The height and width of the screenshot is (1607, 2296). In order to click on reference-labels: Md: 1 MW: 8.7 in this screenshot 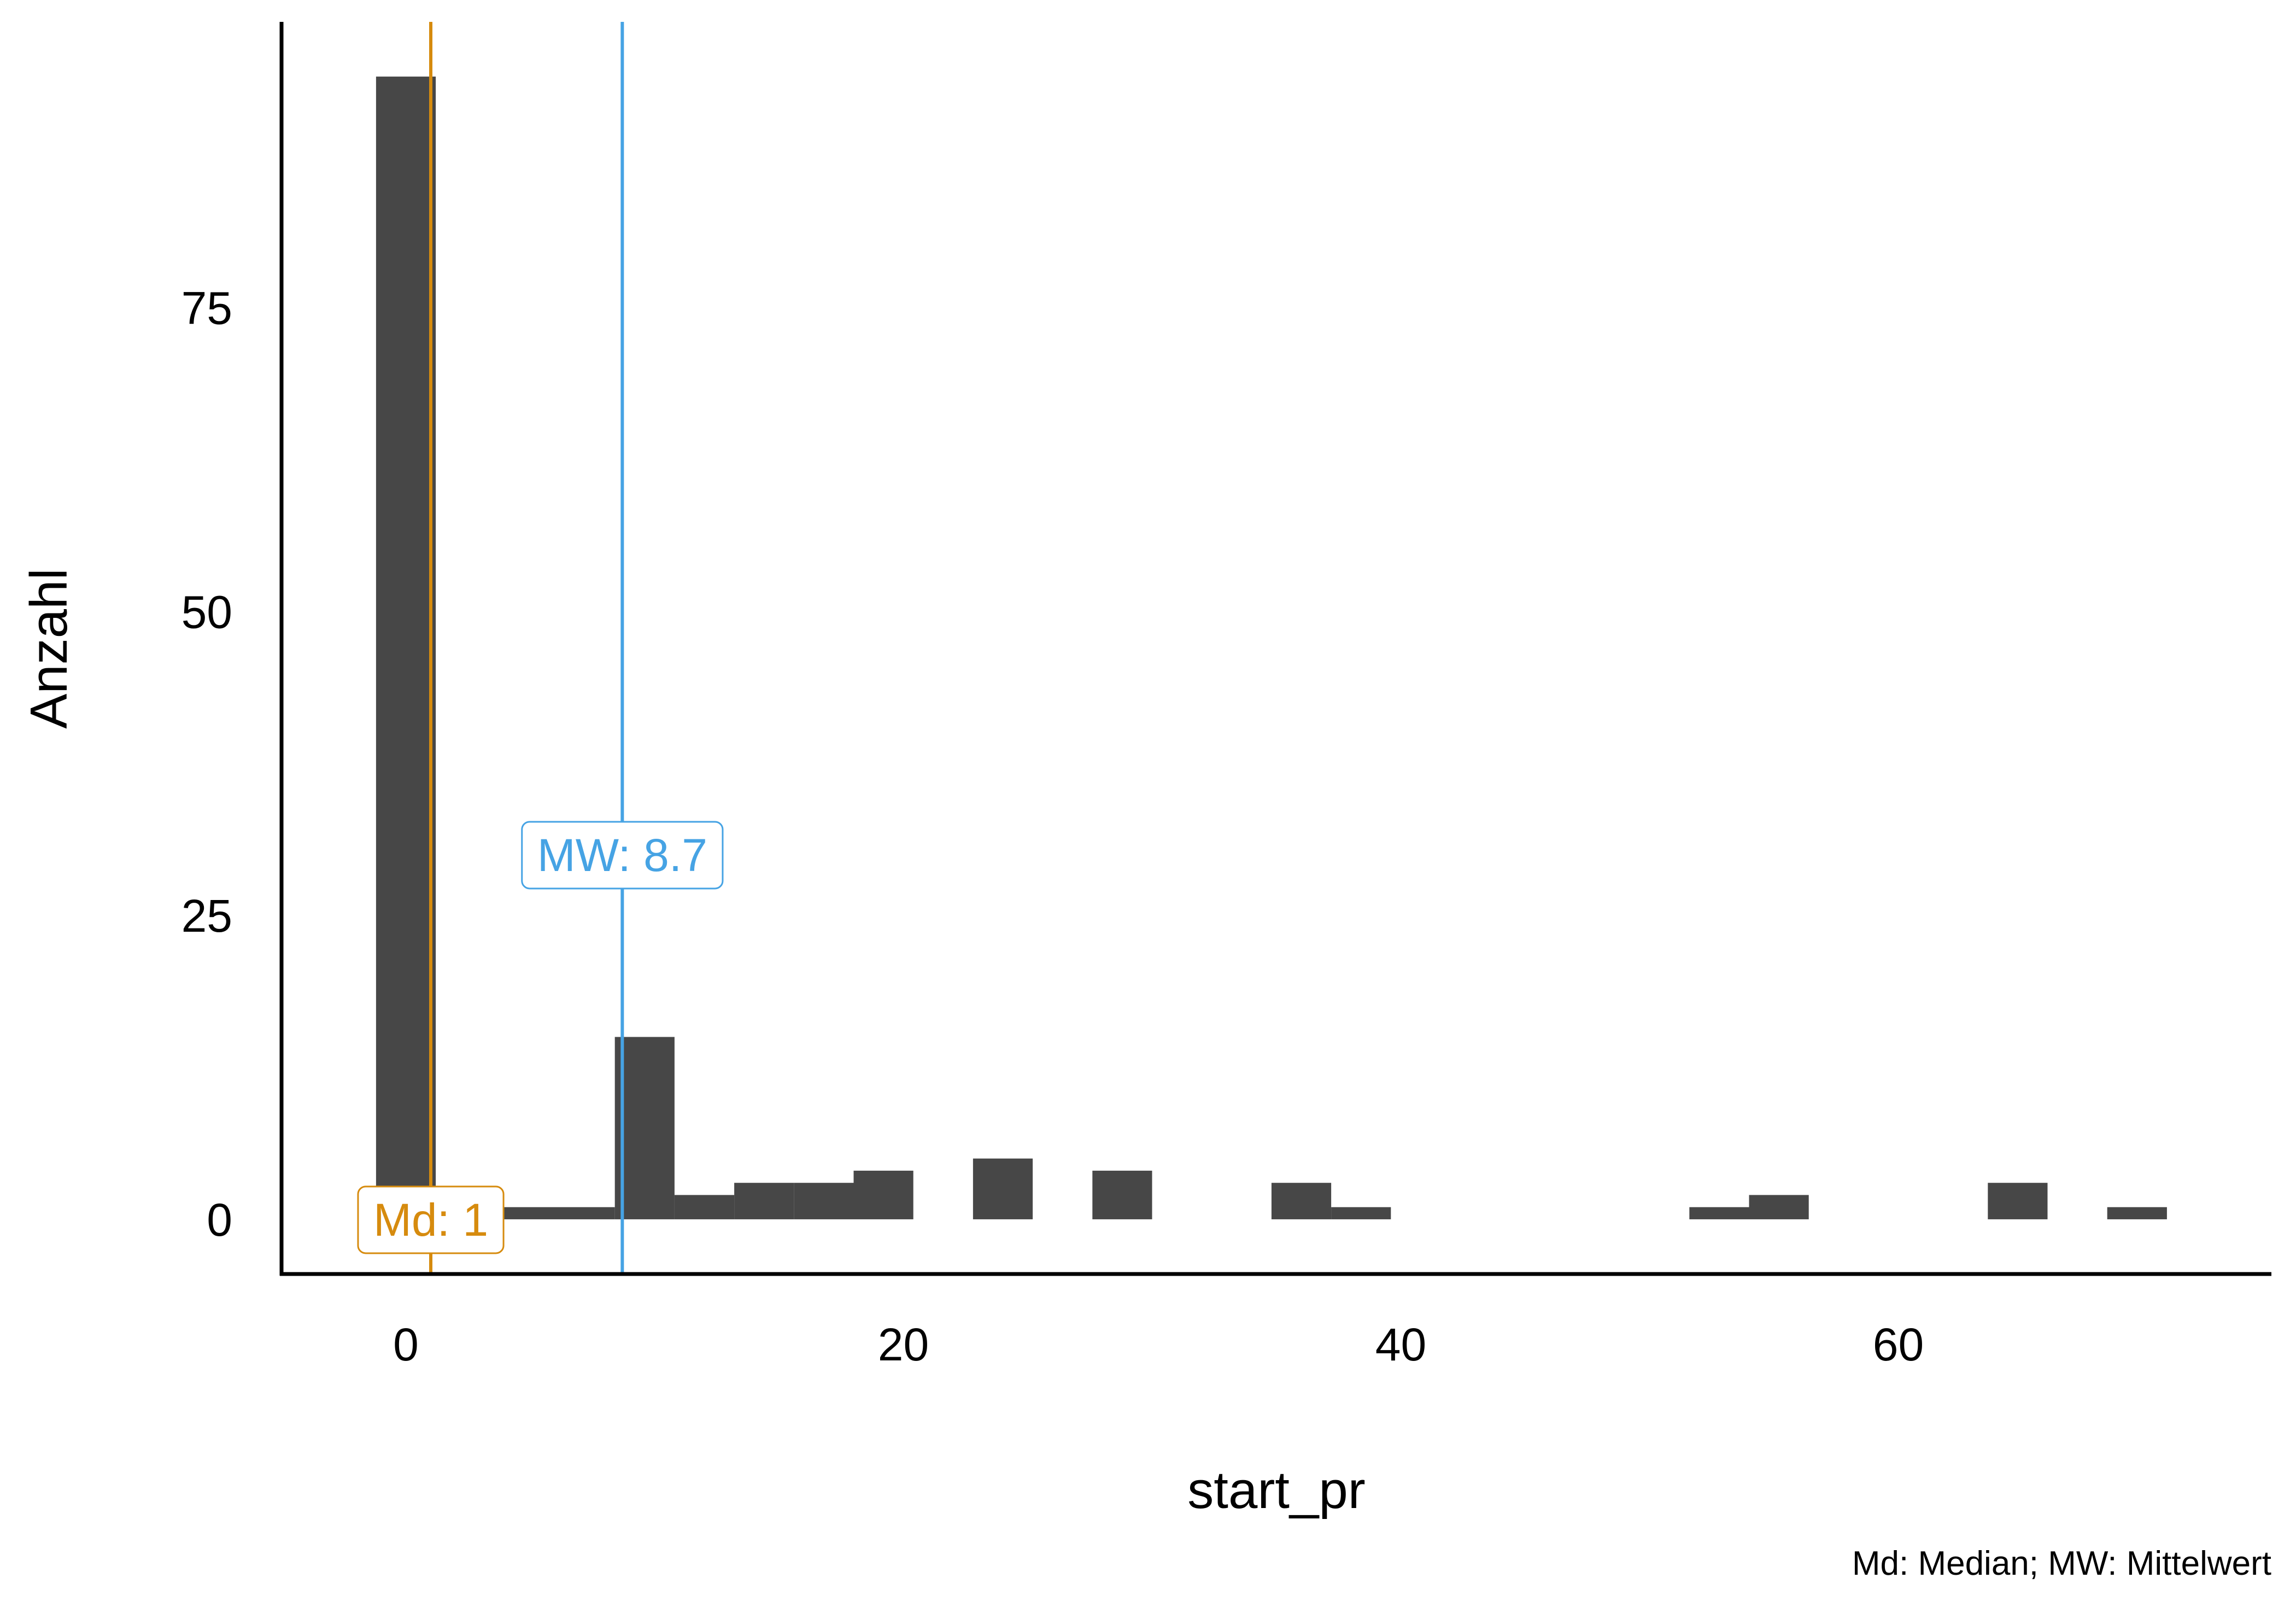, I will do `click(540, 1037)`.